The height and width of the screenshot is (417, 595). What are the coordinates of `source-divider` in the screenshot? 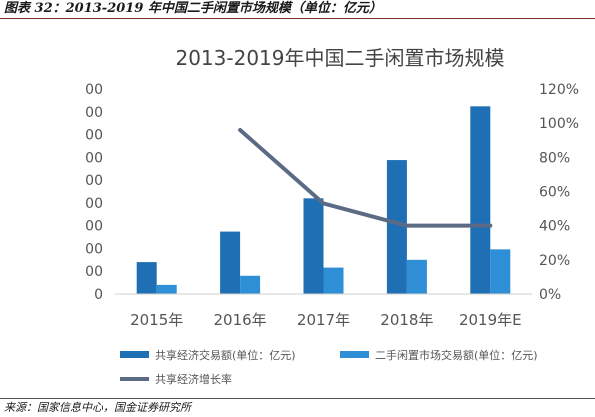 It's located at (297, 398).